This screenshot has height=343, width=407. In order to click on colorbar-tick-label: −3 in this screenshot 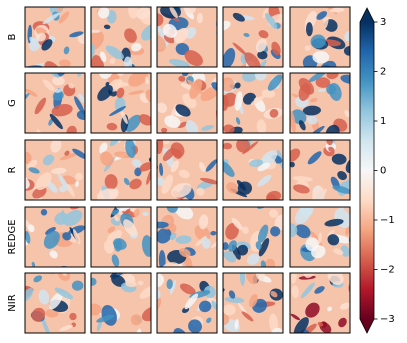, I will do `click(387, 319)`.